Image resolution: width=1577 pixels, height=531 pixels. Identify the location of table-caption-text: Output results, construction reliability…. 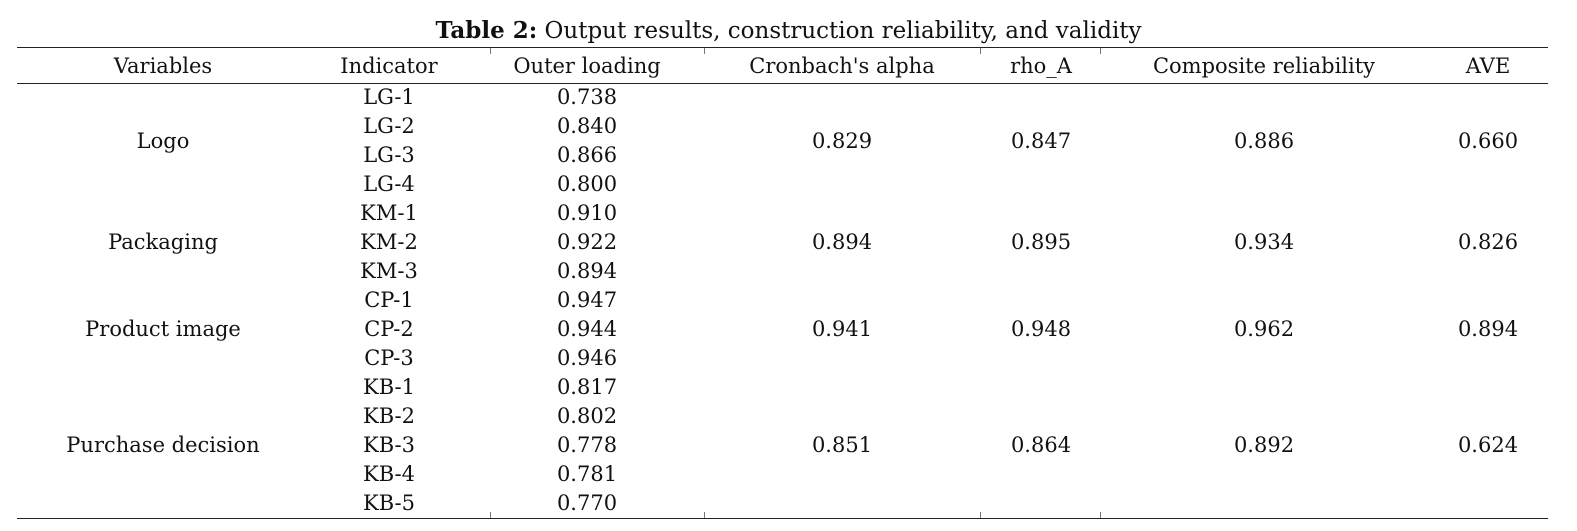
(839, 31).